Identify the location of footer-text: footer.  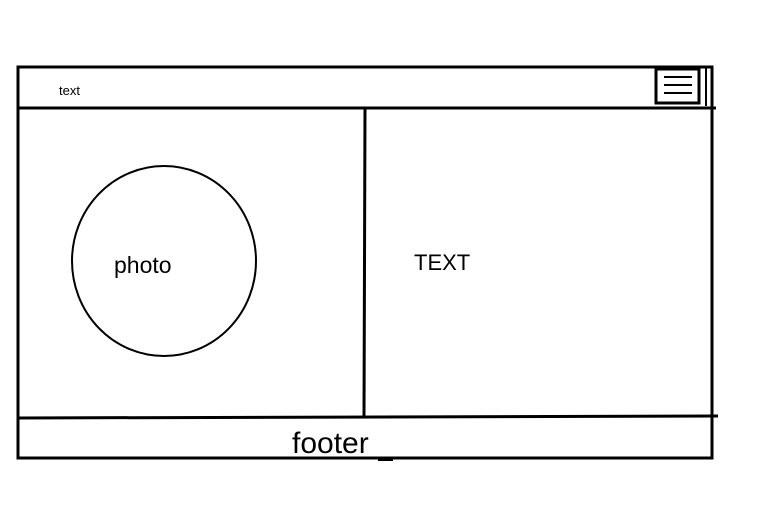
(330, 443).